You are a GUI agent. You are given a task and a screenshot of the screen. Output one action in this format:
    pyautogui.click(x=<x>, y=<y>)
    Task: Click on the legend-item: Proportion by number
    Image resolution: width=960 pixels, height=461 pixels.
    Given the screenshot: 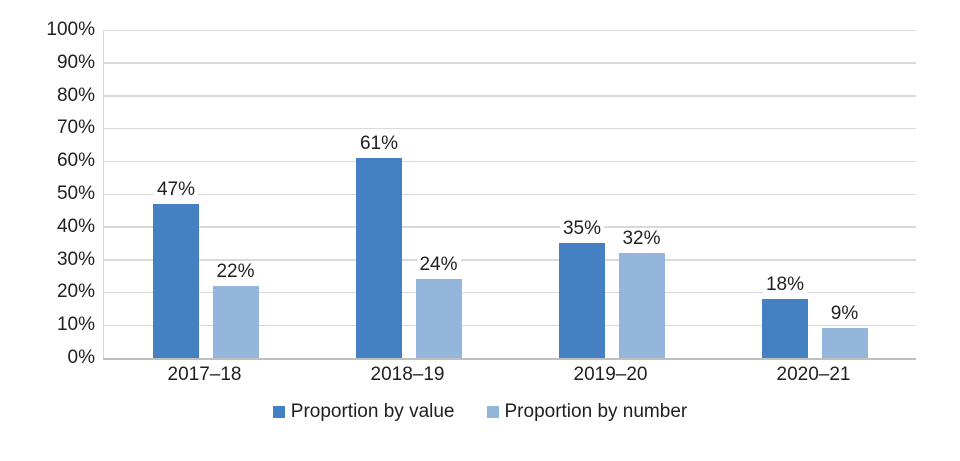 What is the action you would take?
    pyautogui.click(x=587, y=412)
    